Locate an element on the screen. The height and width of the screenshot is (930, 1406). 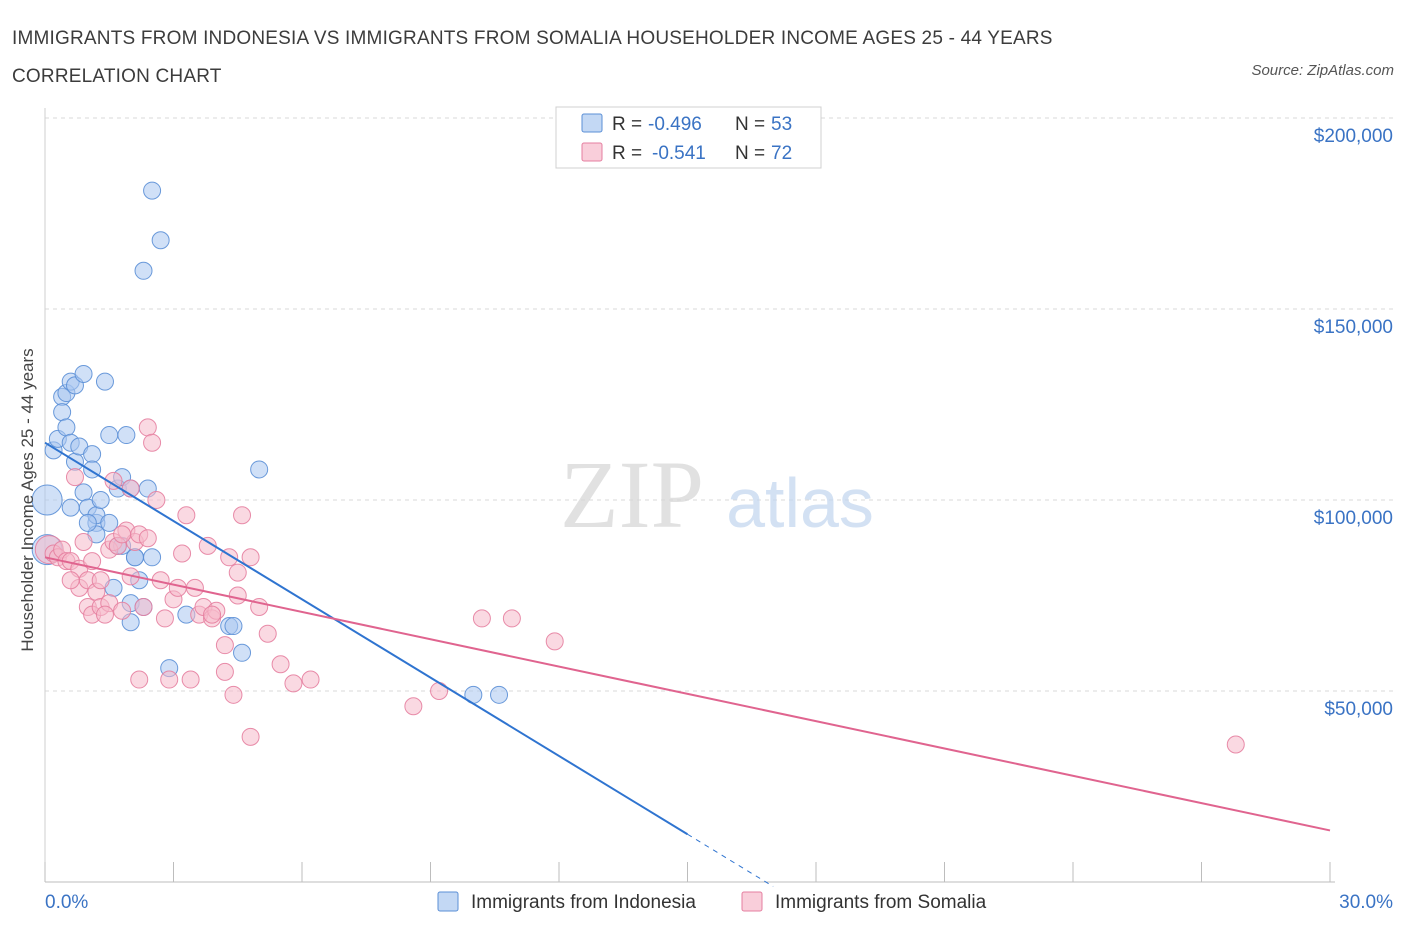
series-legend-swatch-somalia is located at coordinates (752, 901).